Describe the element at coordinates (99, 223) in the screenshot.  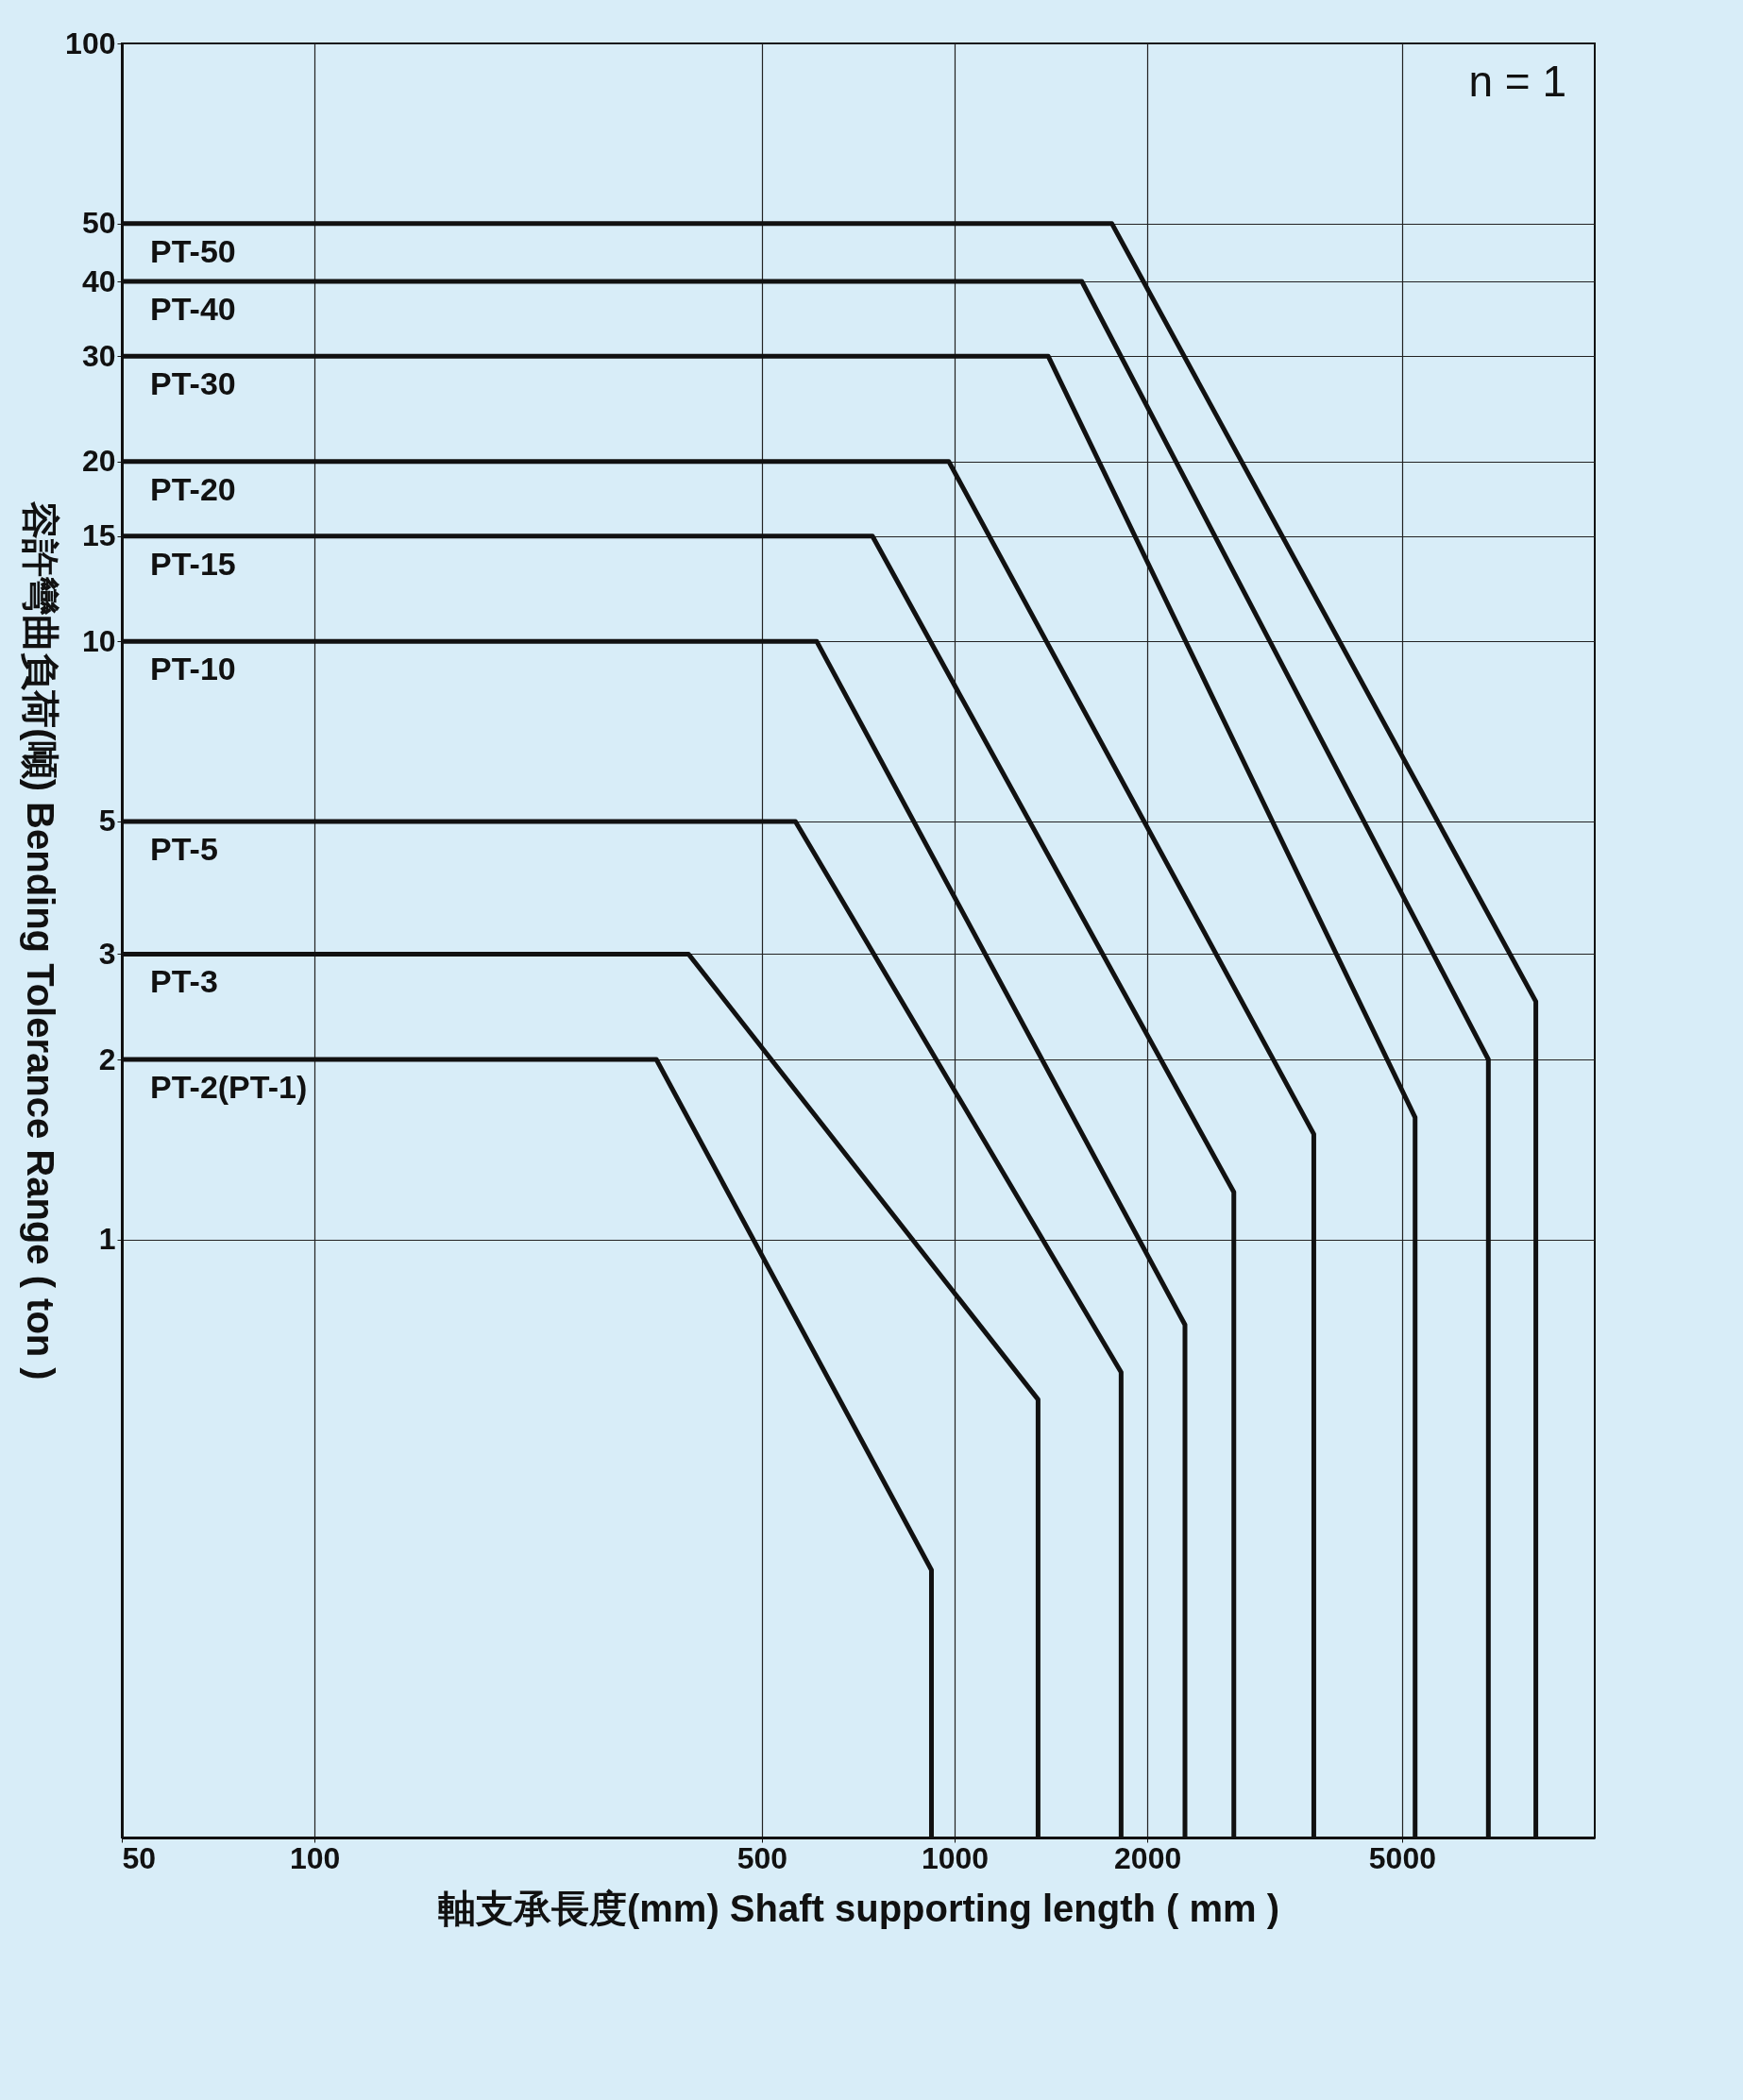
I see `y-tick-label: 50` at that location.